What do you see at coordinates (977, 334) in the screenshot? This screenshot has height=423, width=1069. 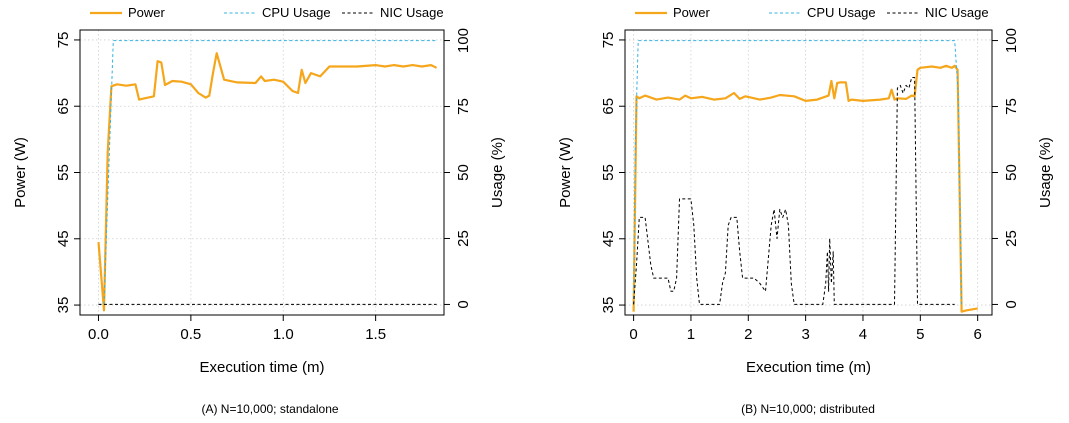 I see `x-tick-label: 6` at bounding box center [977, 334].